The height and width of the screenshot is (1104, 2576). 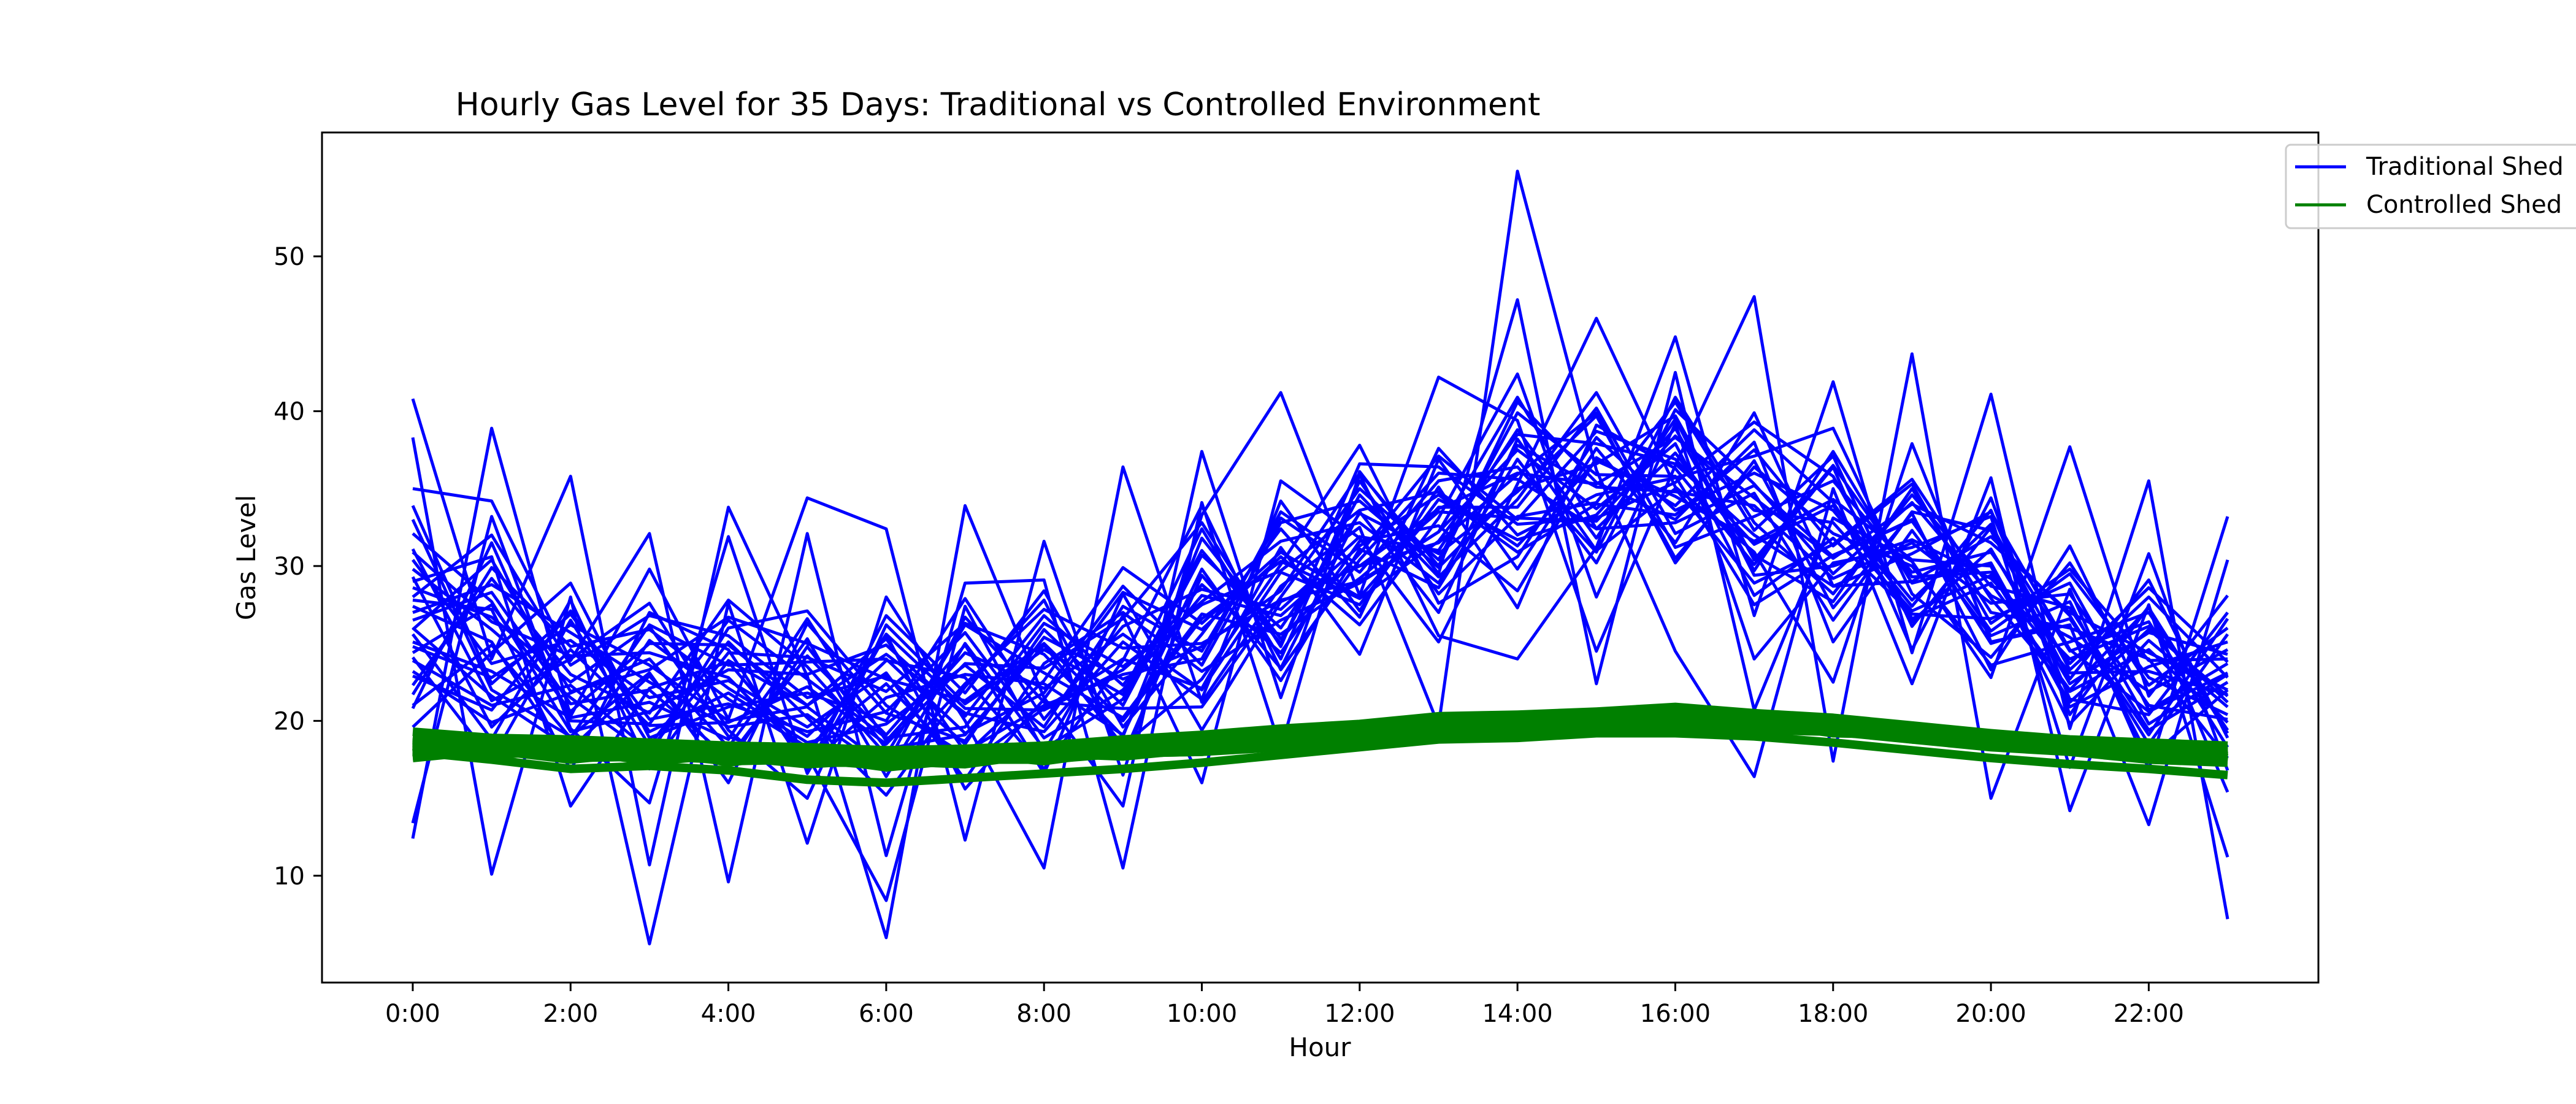 What do you see at coordinates (2465, 167) in the screenshot?
I see `legend-label-traditional: Traditional Shed` at bounding box center [2465, 167].